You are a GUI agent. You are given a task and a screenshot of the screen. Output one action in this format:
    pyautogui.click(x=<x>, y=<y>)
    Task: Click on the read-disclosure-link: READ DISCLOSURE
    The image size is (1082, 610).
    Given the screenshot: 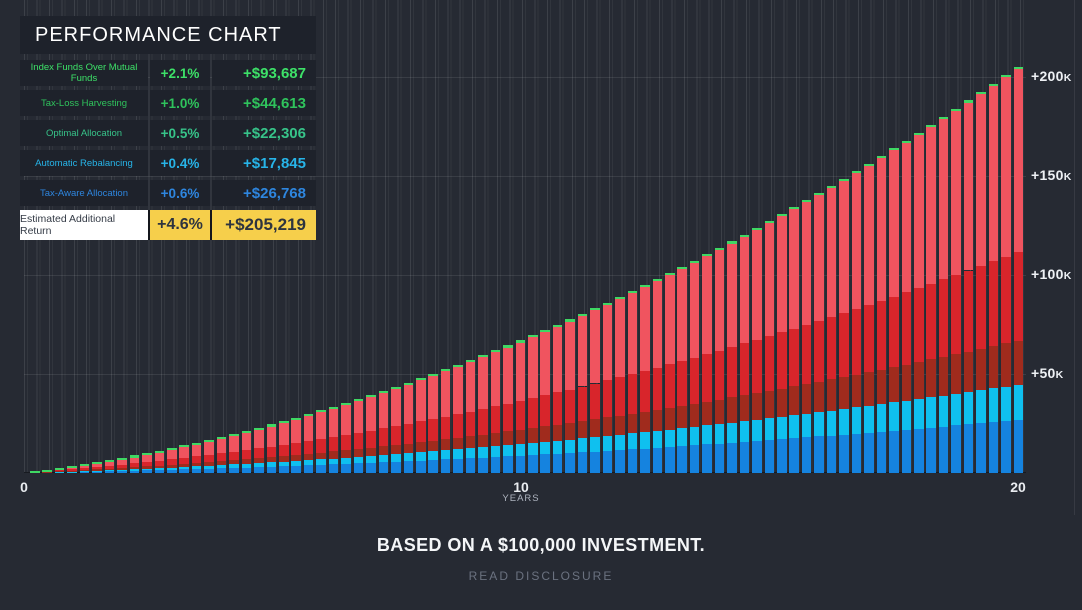 What is the action you would take?
    pyautogui.click(x=541, y=576)
    